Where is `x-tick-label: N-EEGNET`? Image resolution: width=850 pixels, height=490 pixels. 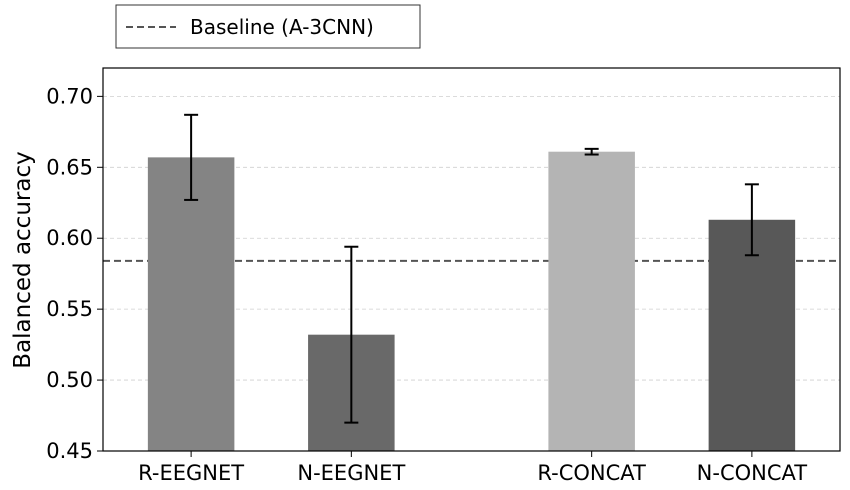 x-tick-label: N-EEGNET is located at coordinates (351, 473).